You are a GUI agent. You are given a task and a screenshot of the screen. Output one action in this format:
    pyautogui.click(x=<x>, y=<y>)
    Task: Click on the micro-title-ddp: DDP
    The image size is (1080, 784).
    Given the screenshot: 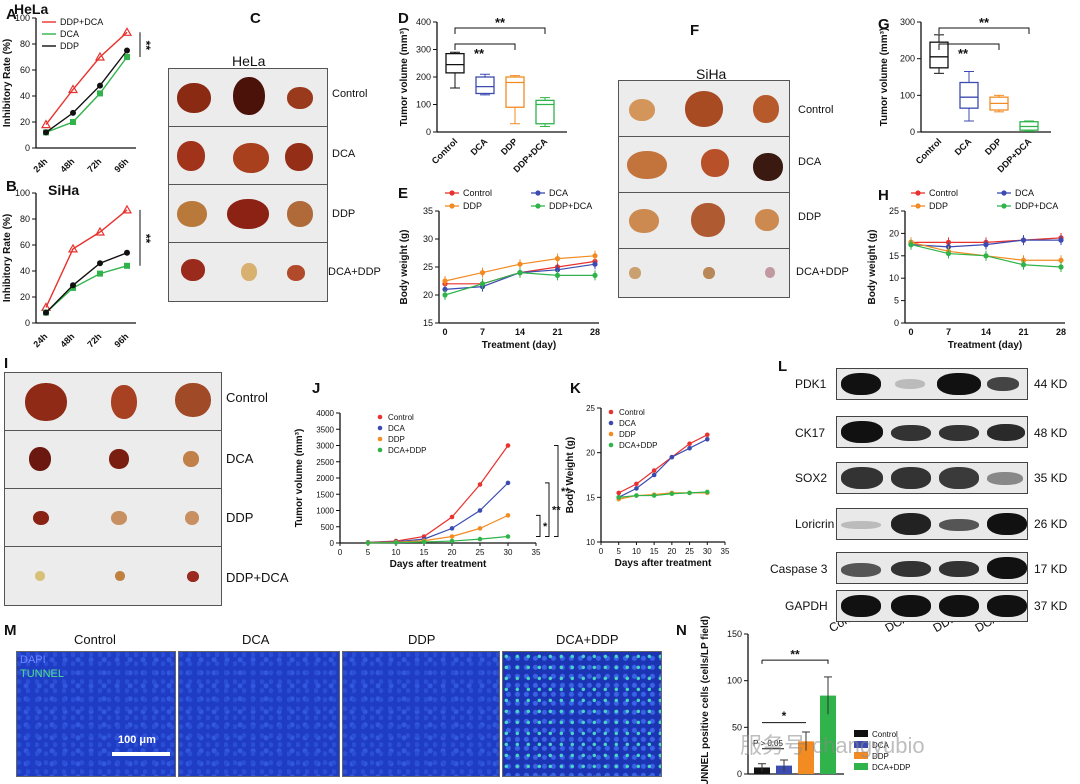 What is the action you would take?
    pyautogui.click(x=422, y=639)
    